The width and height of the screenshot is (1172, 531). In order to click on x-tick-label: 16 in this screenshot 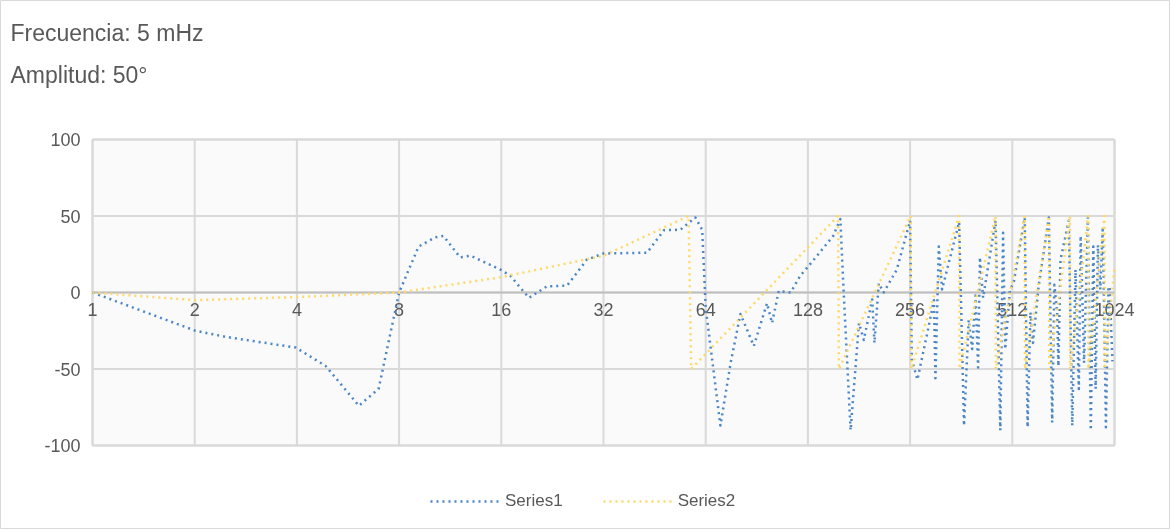, I will do `click(501, 309)`.